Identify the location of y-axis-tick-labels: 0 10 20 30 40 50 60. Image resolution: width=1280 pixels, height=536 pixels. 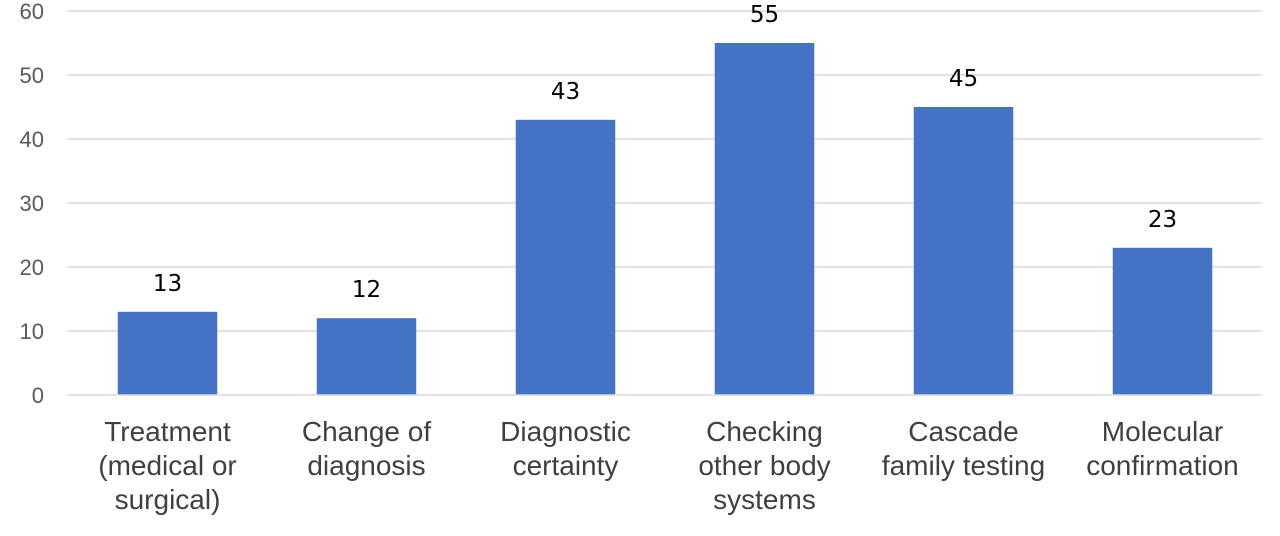
(32, 204).